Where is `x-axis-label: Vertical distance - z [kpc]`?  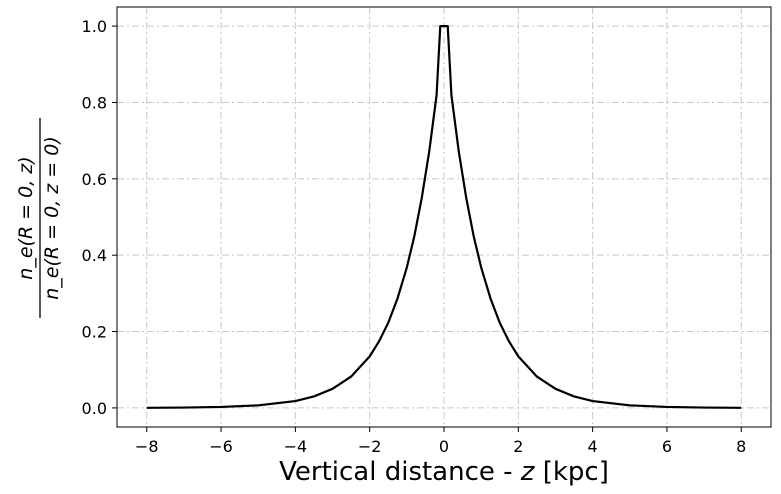 x-axis-label: Vertical distance - z [kpc] is located at coordinates (444, 472).